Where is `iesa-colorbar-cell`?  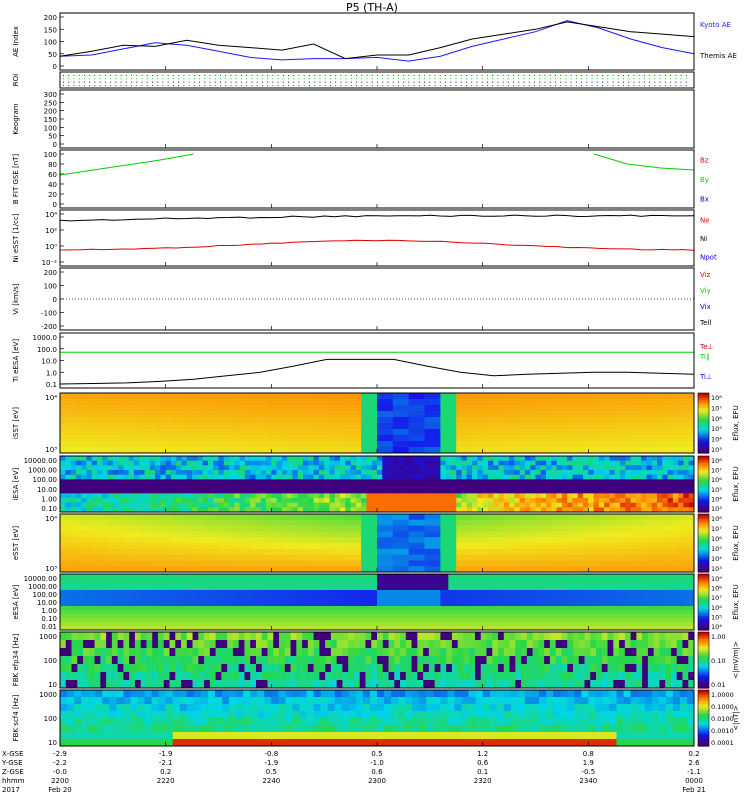
iesa-colorbar-cell is located at coordinates (703, 492).